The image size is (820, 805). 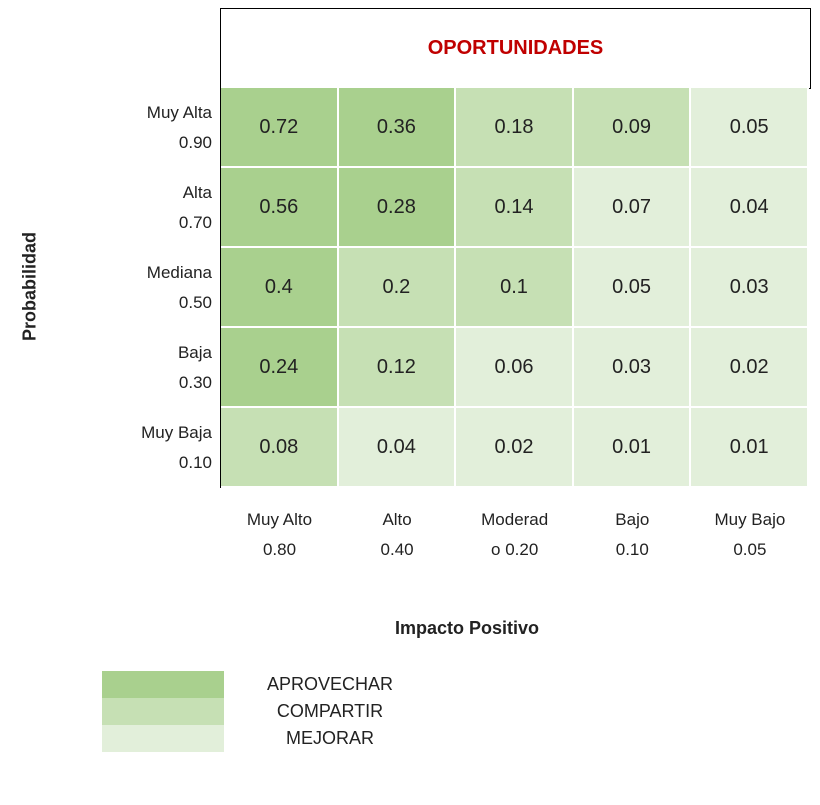 I want to click on column-label: Alto 0.40, so click(x=397, y=535).